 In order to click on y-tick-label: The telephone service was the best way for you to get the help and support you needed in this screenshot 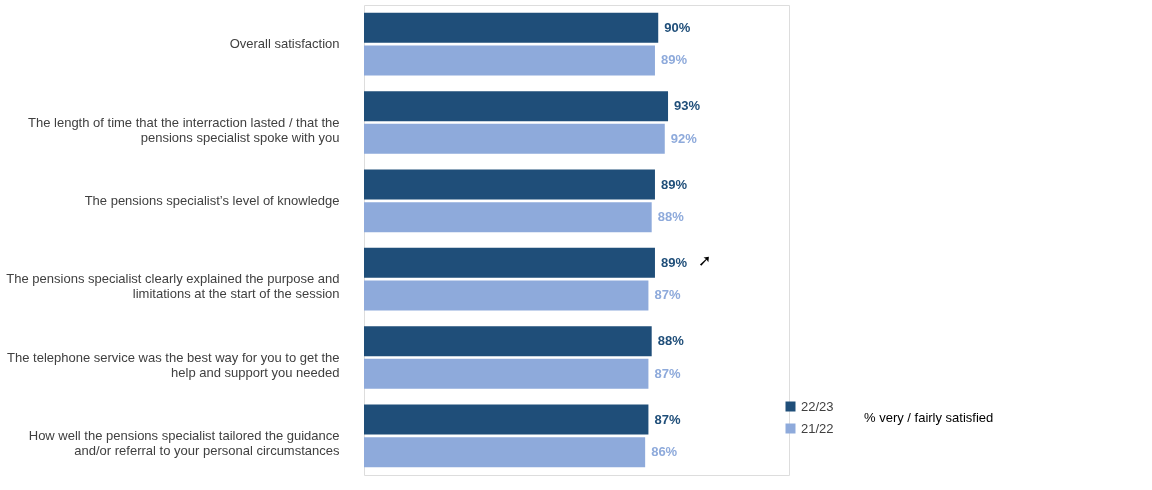, I will do `click(173, 364)`.